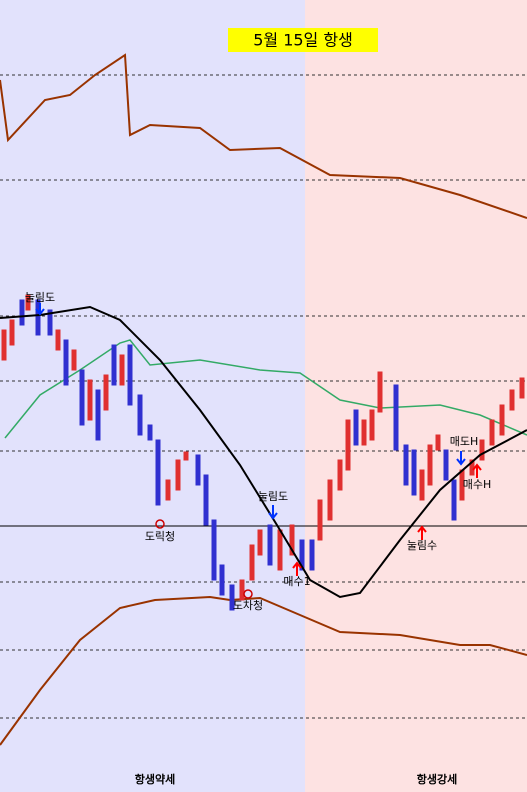  Describe the element at coordinates (248, 605) in the screenshot. I see `annotation: 도차청` at that location.